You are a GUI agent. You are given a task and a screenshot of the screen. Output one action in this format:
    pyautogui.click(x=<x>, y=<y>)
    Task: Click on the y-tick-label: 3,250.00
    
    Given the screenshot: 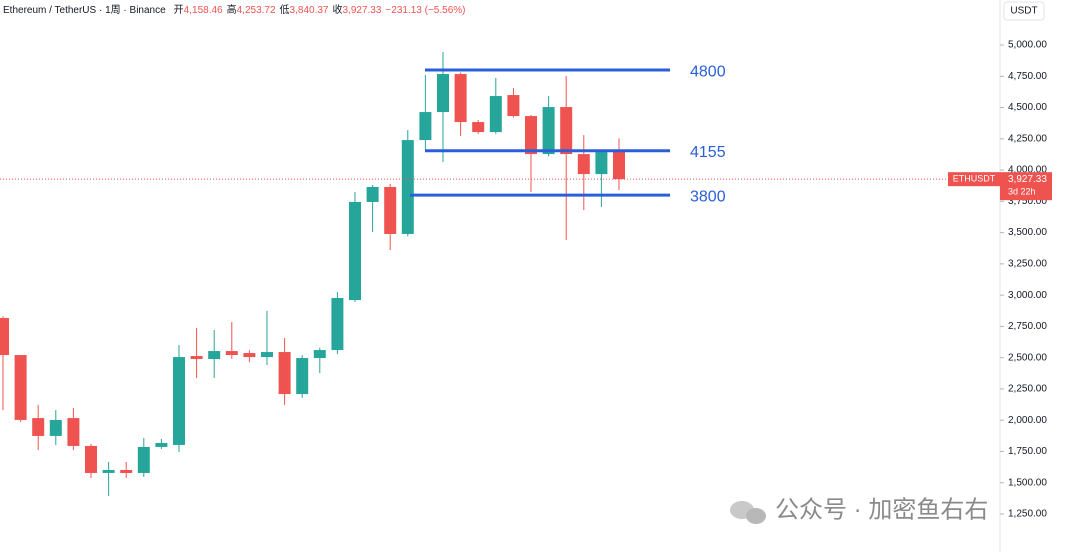 What is the action you would take?
    pyautogui.click(x=1027, y=264)
    